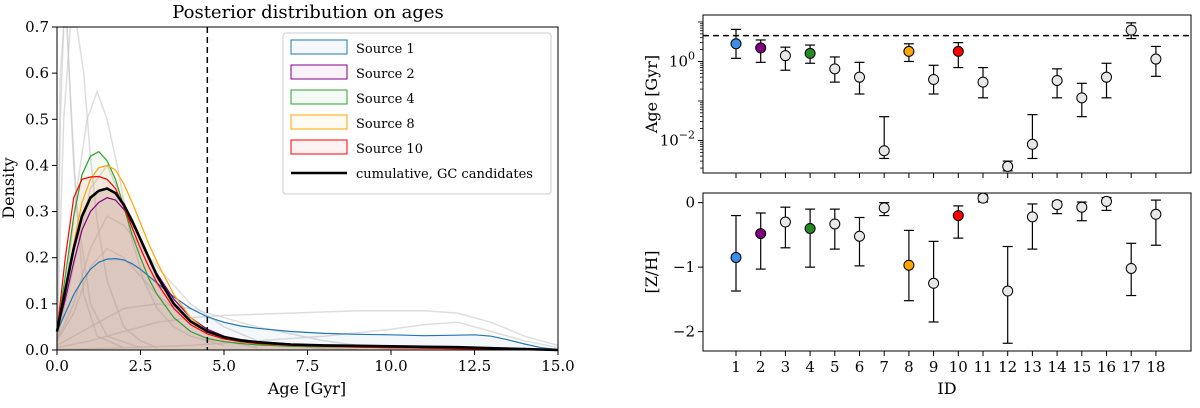 Image resolution: width=1200 pixels, height=408 pixels. Describe the element at coordinates (389, 149) in the screenshot. I see `legend-label-5: Source 10` at that location.